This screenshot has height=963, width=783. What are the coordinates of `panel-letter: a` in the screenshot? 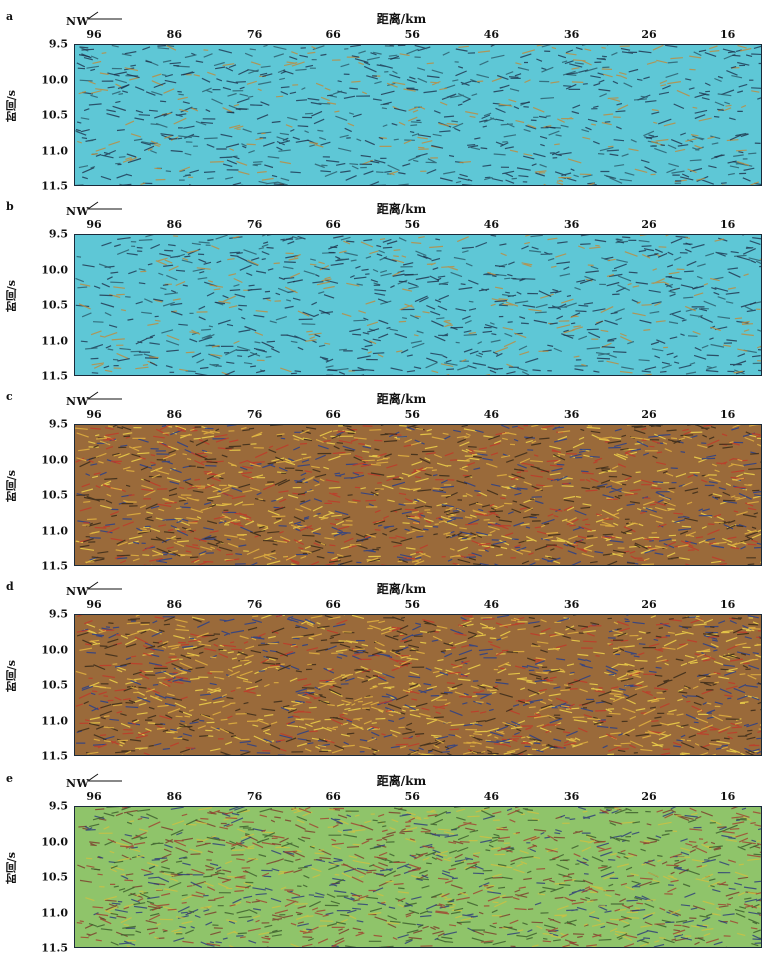 It's located at (10, 16).